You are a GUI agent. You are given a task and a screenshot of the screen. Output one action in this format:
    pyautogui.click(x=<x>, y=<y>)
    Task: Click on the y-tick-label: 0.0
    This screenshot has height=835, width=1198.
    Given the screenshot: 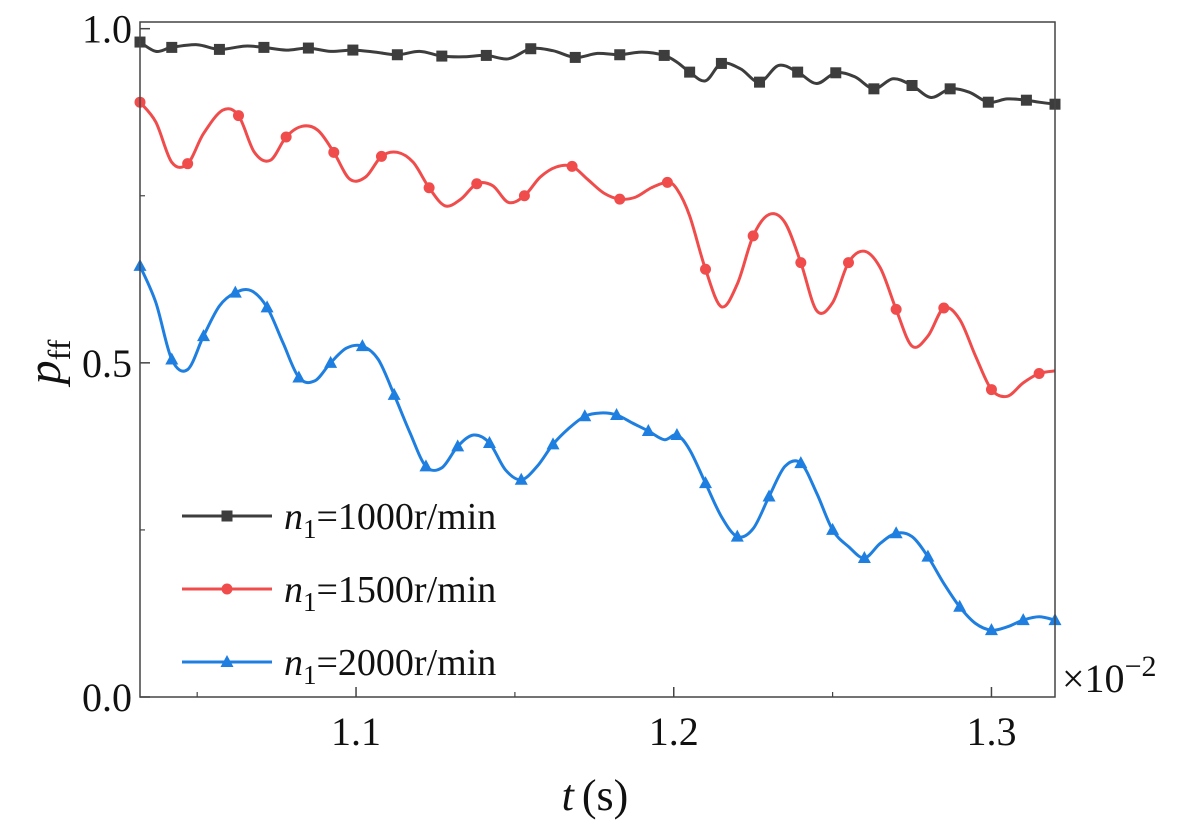 What is the action you would take?
    pyautogui.click(x=107, y=697)
    